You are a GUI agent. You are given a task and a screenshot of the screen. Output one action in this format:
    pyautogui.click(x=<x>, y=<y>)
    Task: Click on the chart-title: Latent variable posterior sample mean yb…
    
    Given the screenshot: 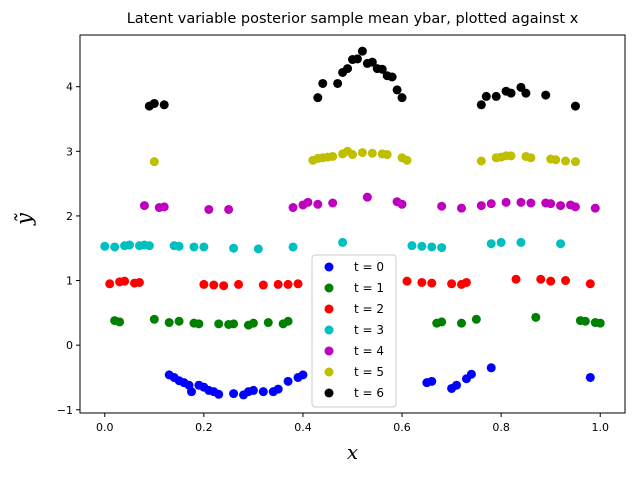 What is the action you would take?
    pyautogui.click(x=352, y=19)
    